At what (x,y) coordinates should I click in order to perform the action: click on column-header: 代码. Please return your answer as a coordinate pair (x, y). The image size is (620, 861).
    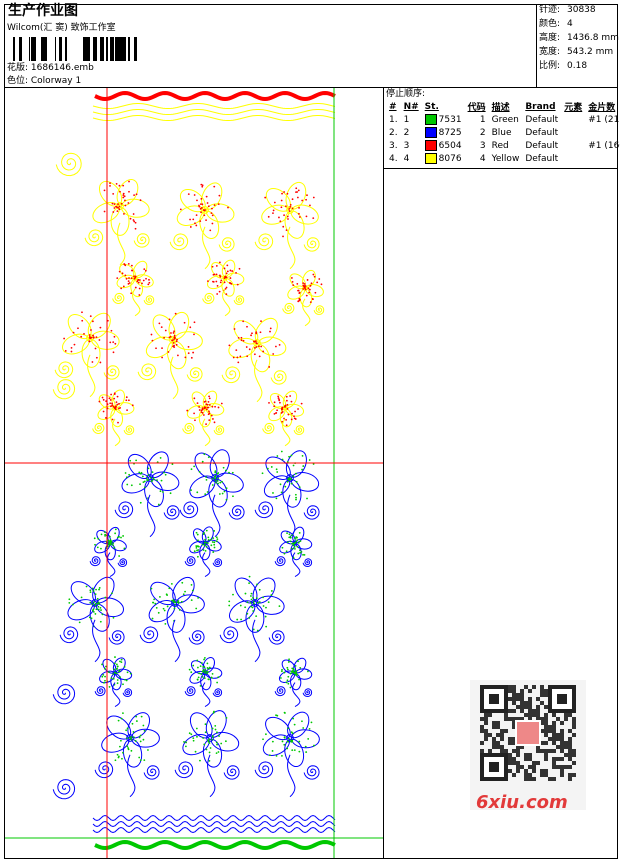
    Looking at the image, I should click on (476, 108).